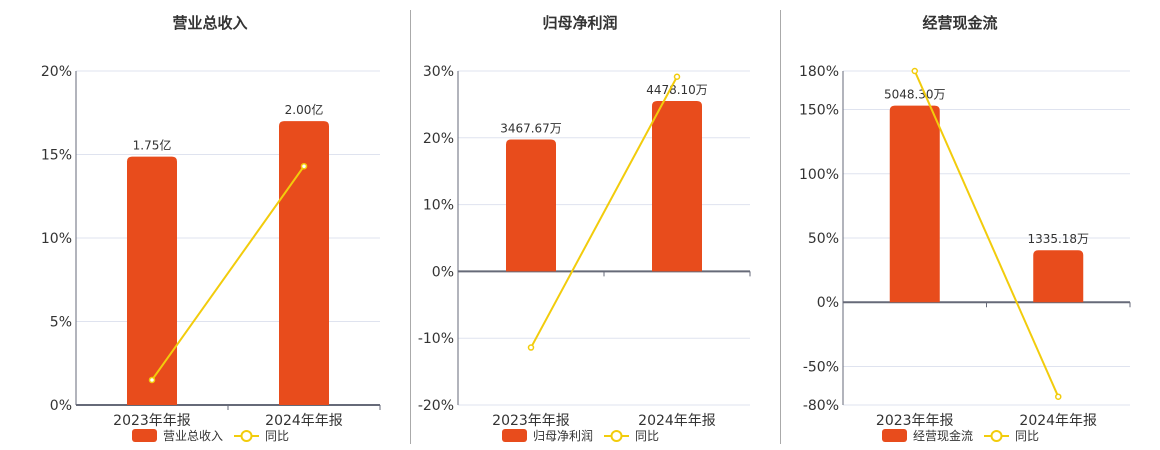 The height and width of the screenshot is (450, 1160). I want to click on y-tick-label: 100%, so click(819, 175).